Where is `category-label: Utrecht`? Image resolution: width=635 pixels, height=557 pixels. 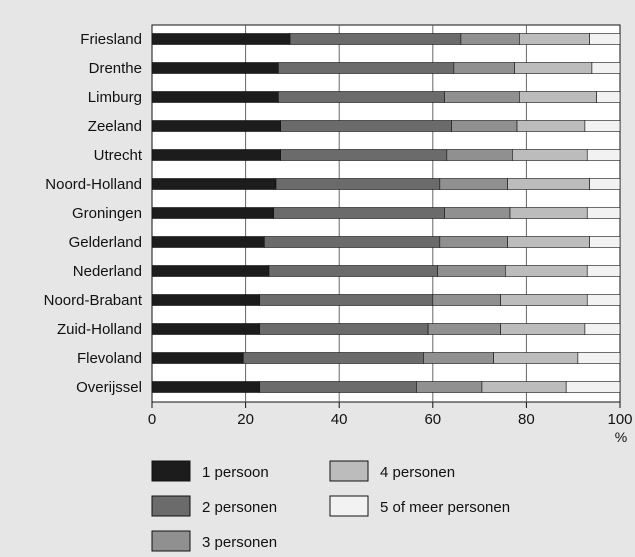 category-label: Utrecht is located at coordinates (118, 155).